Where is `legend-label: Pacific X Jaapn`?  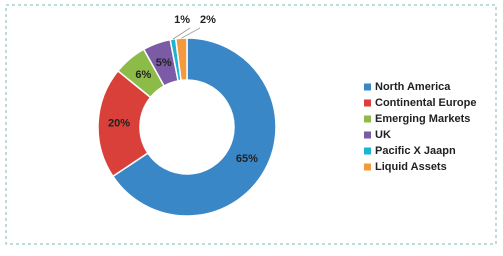 legend-label: Pacific X Jaapn is located at coordinates (415, 151).